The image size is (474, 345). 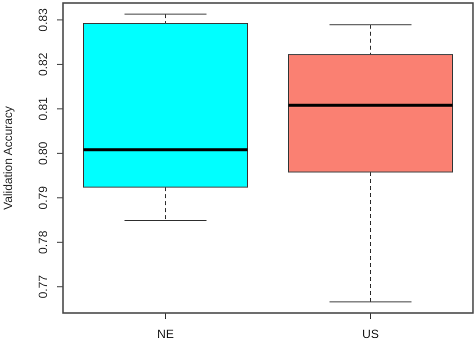 What do you see at coordinates (43, 242) in the screenshot?
I see `y-tick-label: 0.78` at bounding box center [43, 242].